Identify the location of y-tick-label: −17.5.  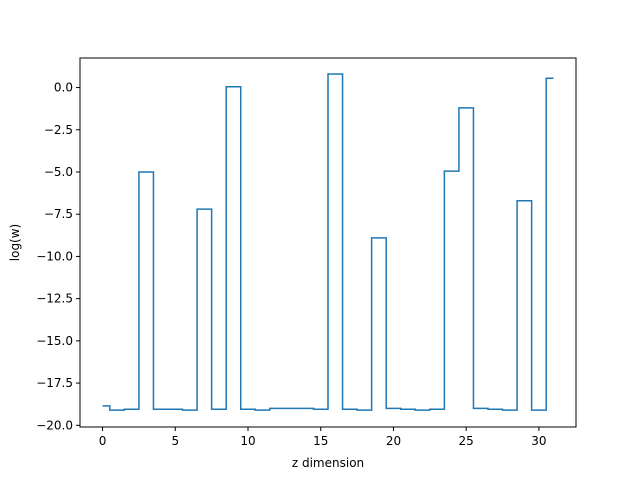
(54, 383).